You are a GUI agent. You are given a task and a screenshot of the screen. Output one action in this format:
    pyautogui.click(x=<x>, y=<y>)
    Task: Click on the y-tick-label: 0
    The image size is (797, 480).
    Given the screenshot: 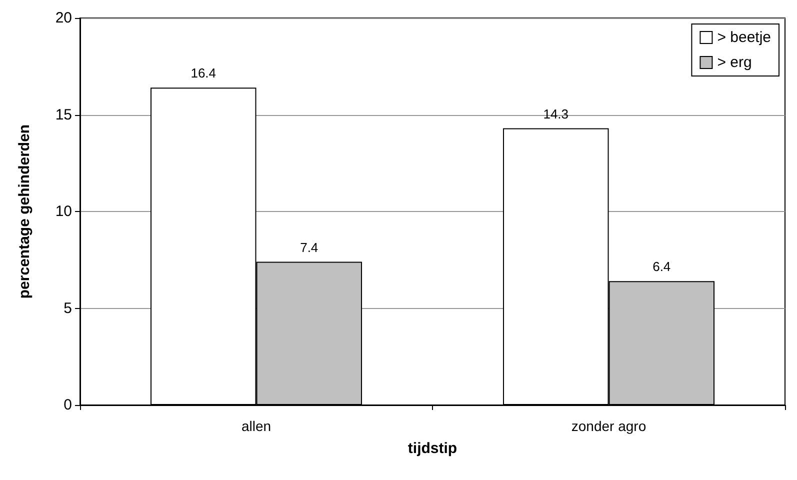 What is the action you would take?
    pyautogui.click(x=68, y=405)
    